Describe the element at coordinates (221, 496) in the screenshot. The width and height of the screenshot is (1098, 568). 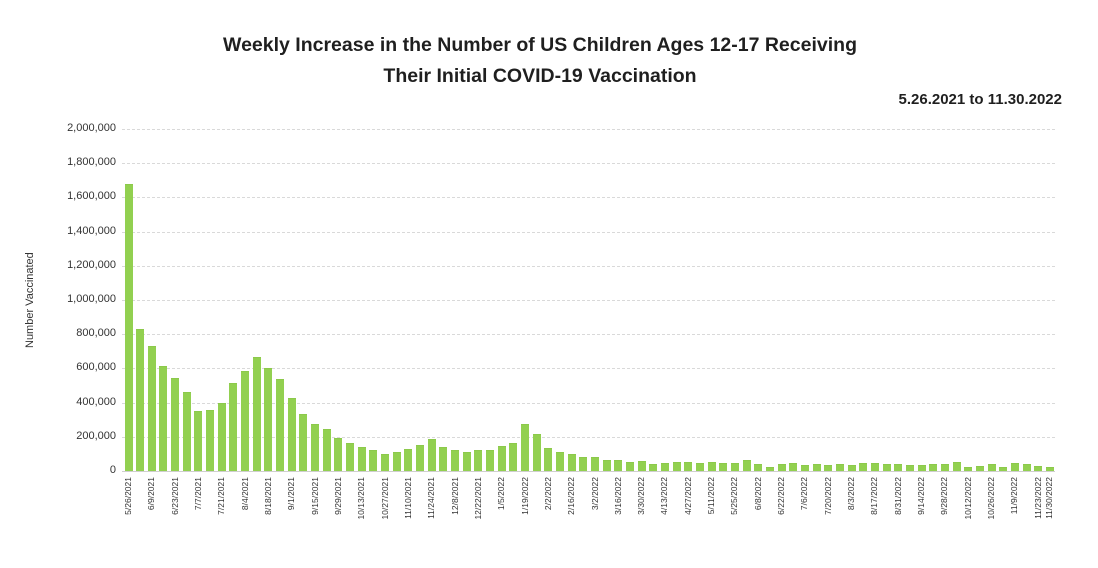
I see `x-tick-label: 7/21/2021` at that location.